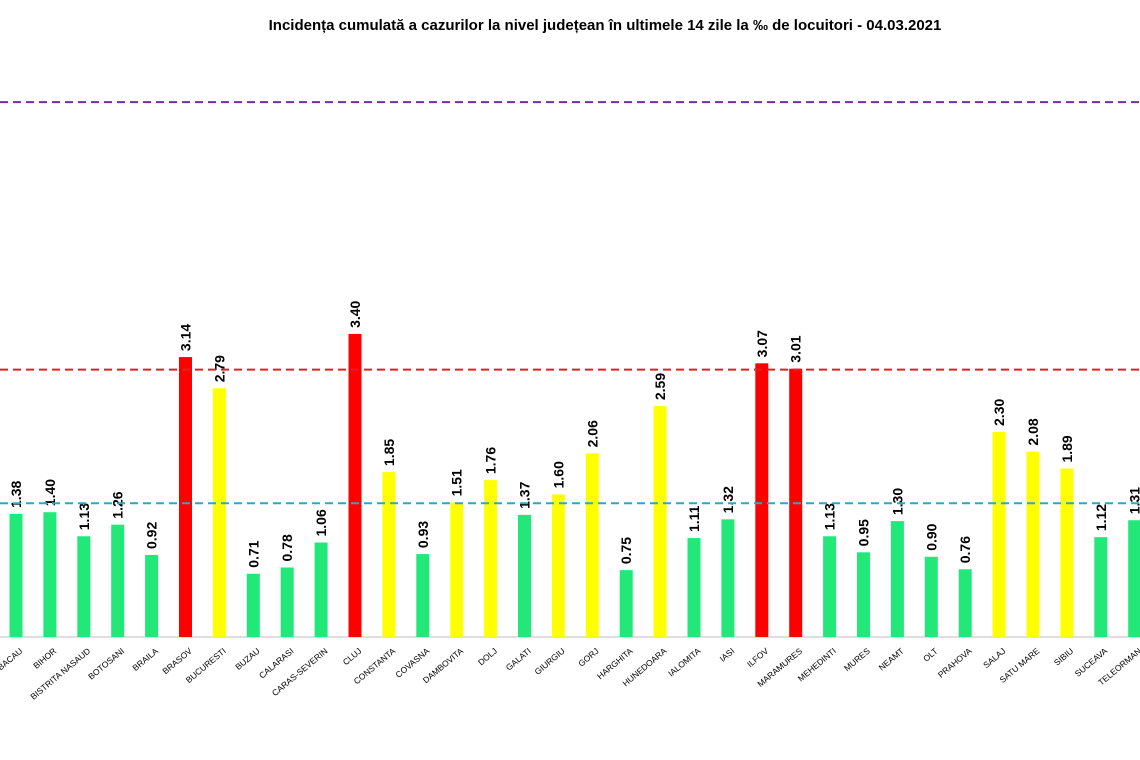  I want to click on x-tick-label: MURES, so click(857, 660).